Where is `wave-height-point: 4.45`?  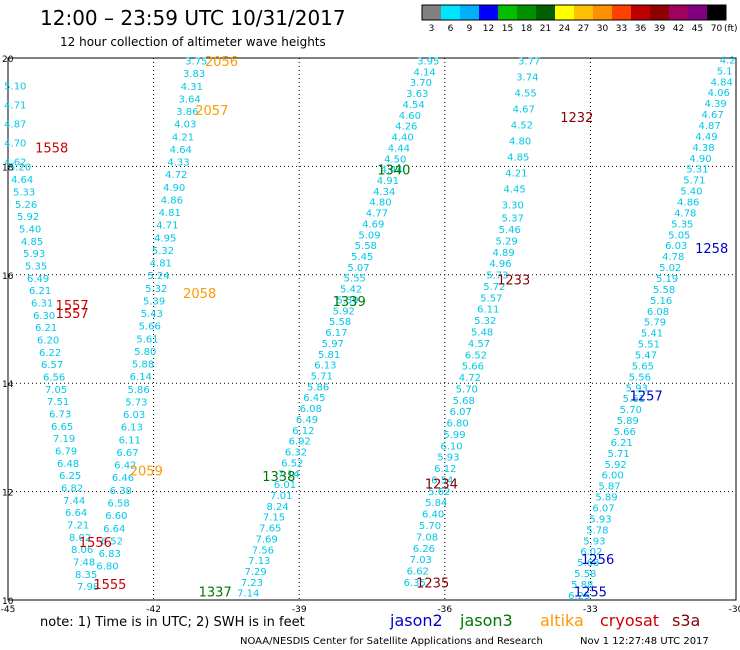 wave-height-point: 4.45 is located at coordinates (514, 190).